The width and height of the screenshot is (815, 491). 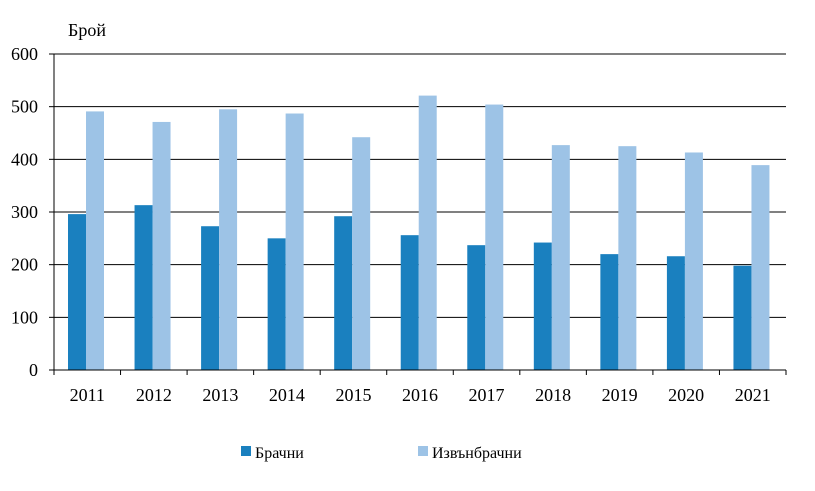 What do you see at coordinates (33, 370) in the screenshot?
I see `y-tick-label: 0` at bounding box center [33, 370].